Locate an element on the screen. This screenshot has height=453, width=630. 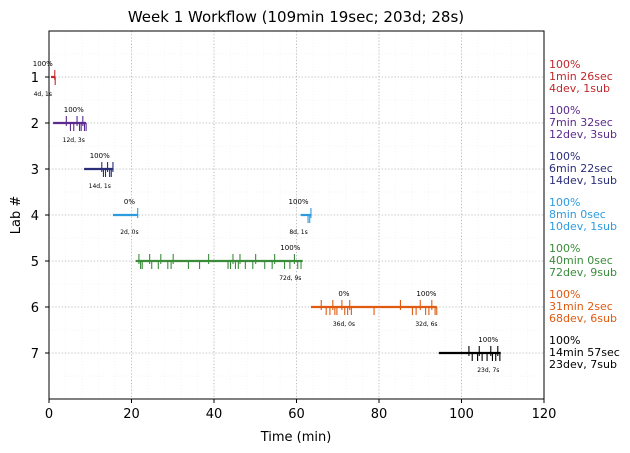
lab-6-summary-line: 31min 2sec is located at coordinates (581, 306).